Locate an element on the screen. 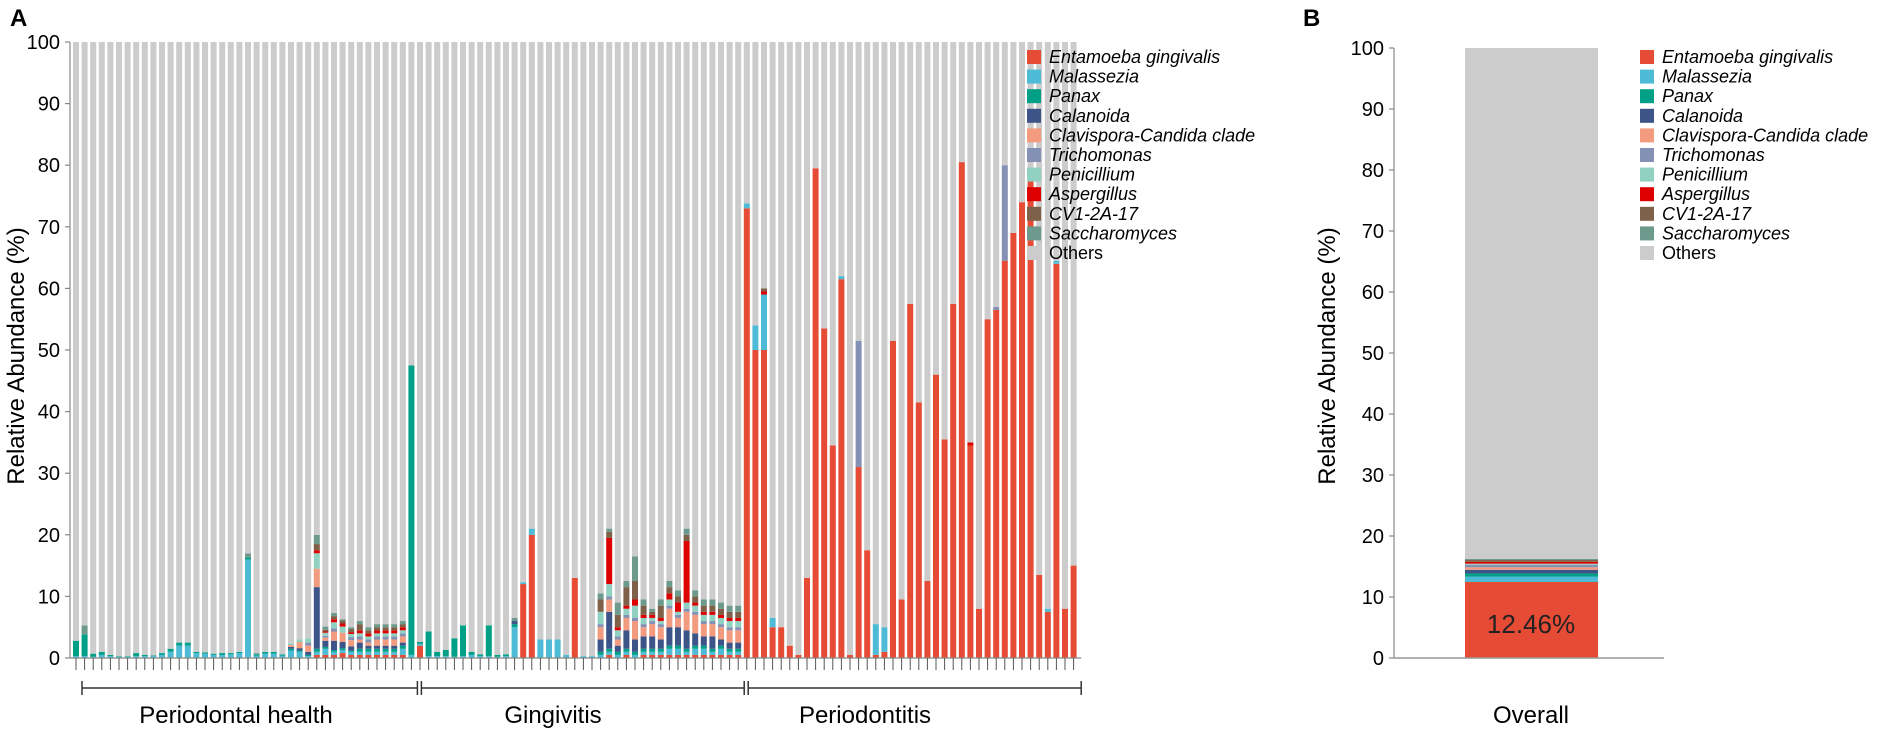  legend-swatch-trichomonas is located at coordinates (1034, 155).